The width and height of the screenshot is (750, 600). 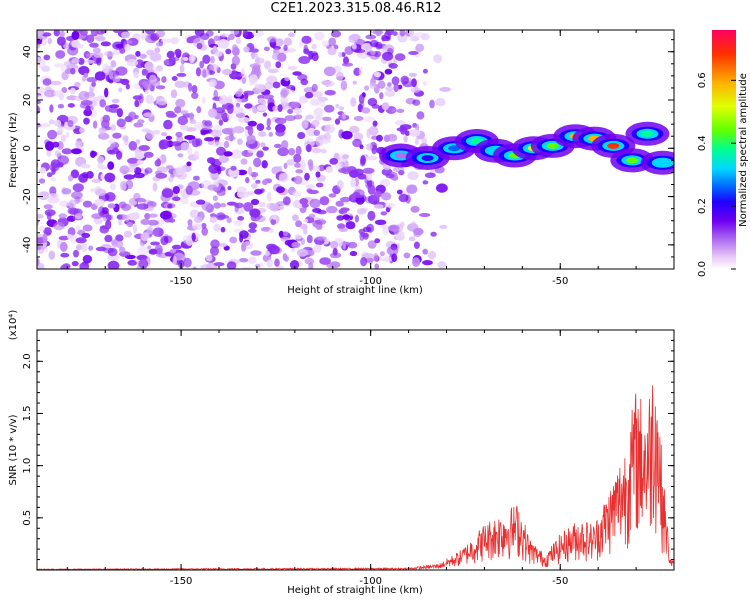 I want to click on x-tick-label: -50, so click(x=560, y=581).